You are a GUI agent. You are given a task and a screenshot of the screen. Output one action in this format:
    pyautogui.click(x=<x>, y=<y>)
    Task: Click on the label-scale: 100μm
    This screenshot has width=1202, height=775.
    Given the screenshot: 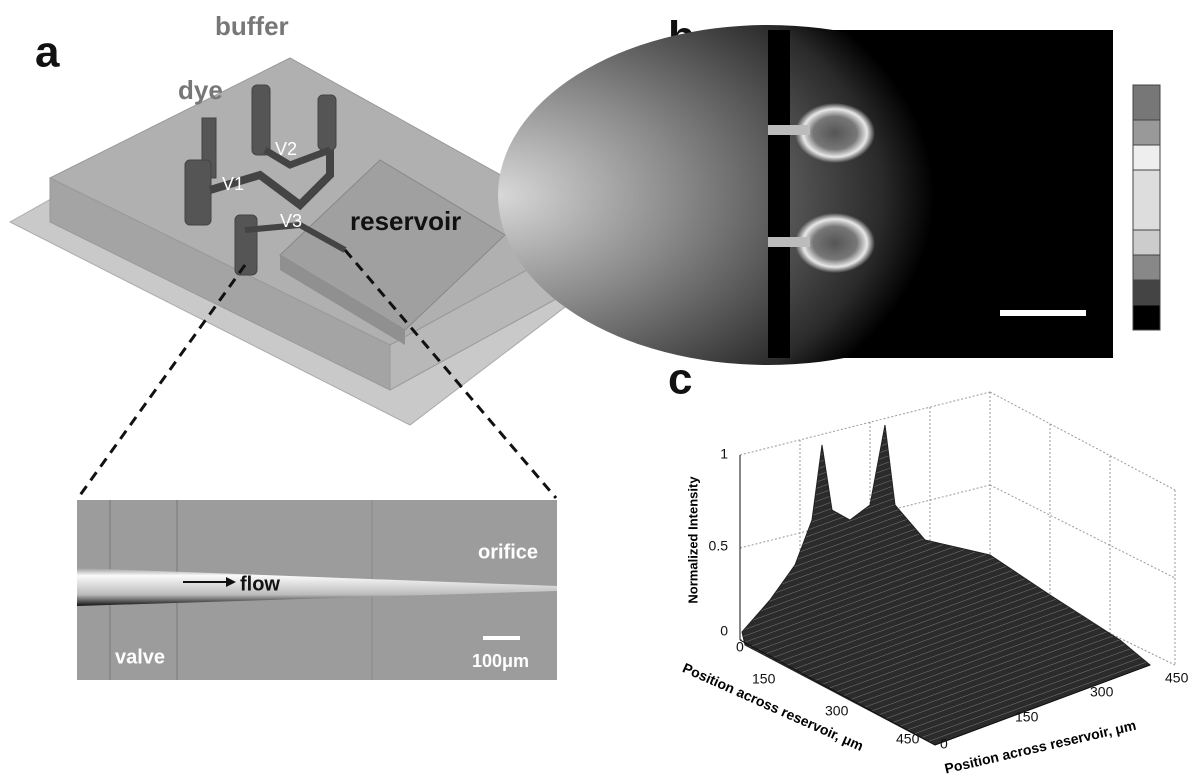 What is the action you would take?
    pyautogui.click(x=500, y=661)
    